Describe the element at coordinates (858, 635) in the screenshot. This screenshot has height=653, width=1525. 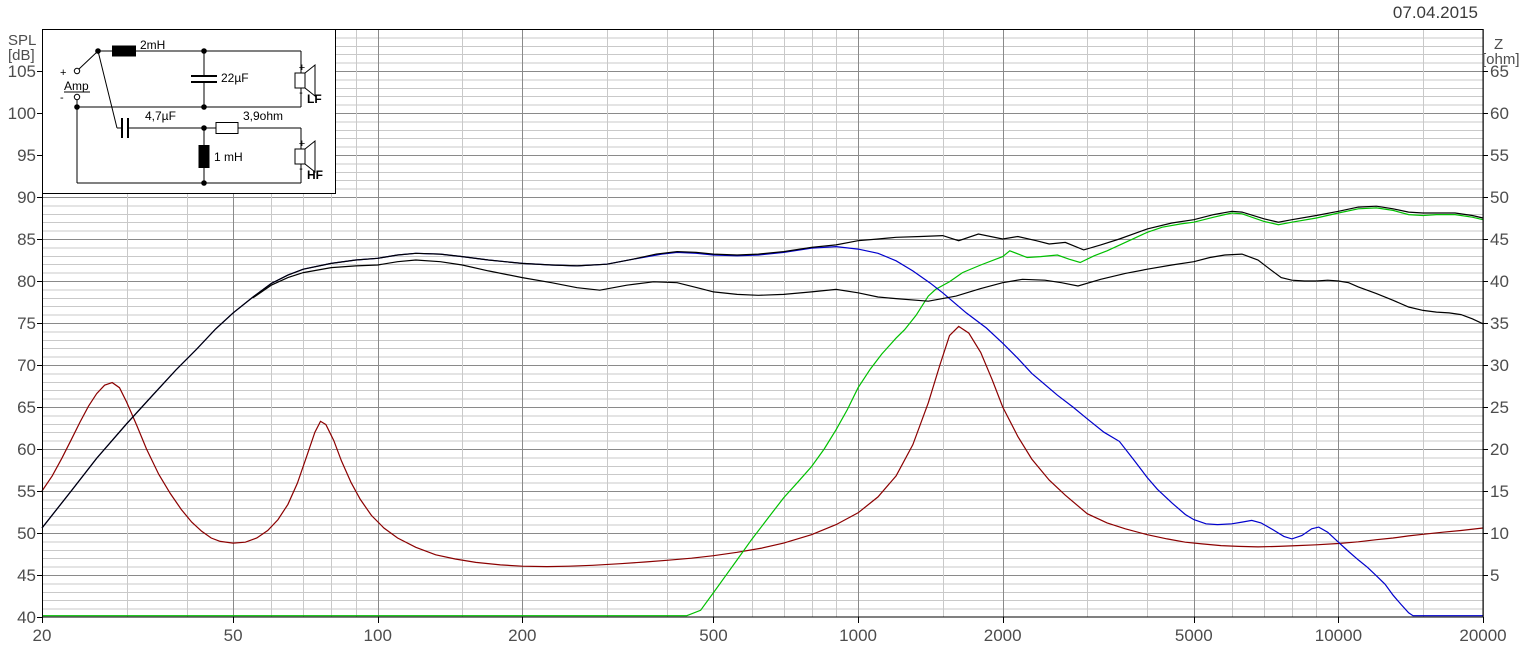
I see `x-axis-tick-label: 1000` at that location.